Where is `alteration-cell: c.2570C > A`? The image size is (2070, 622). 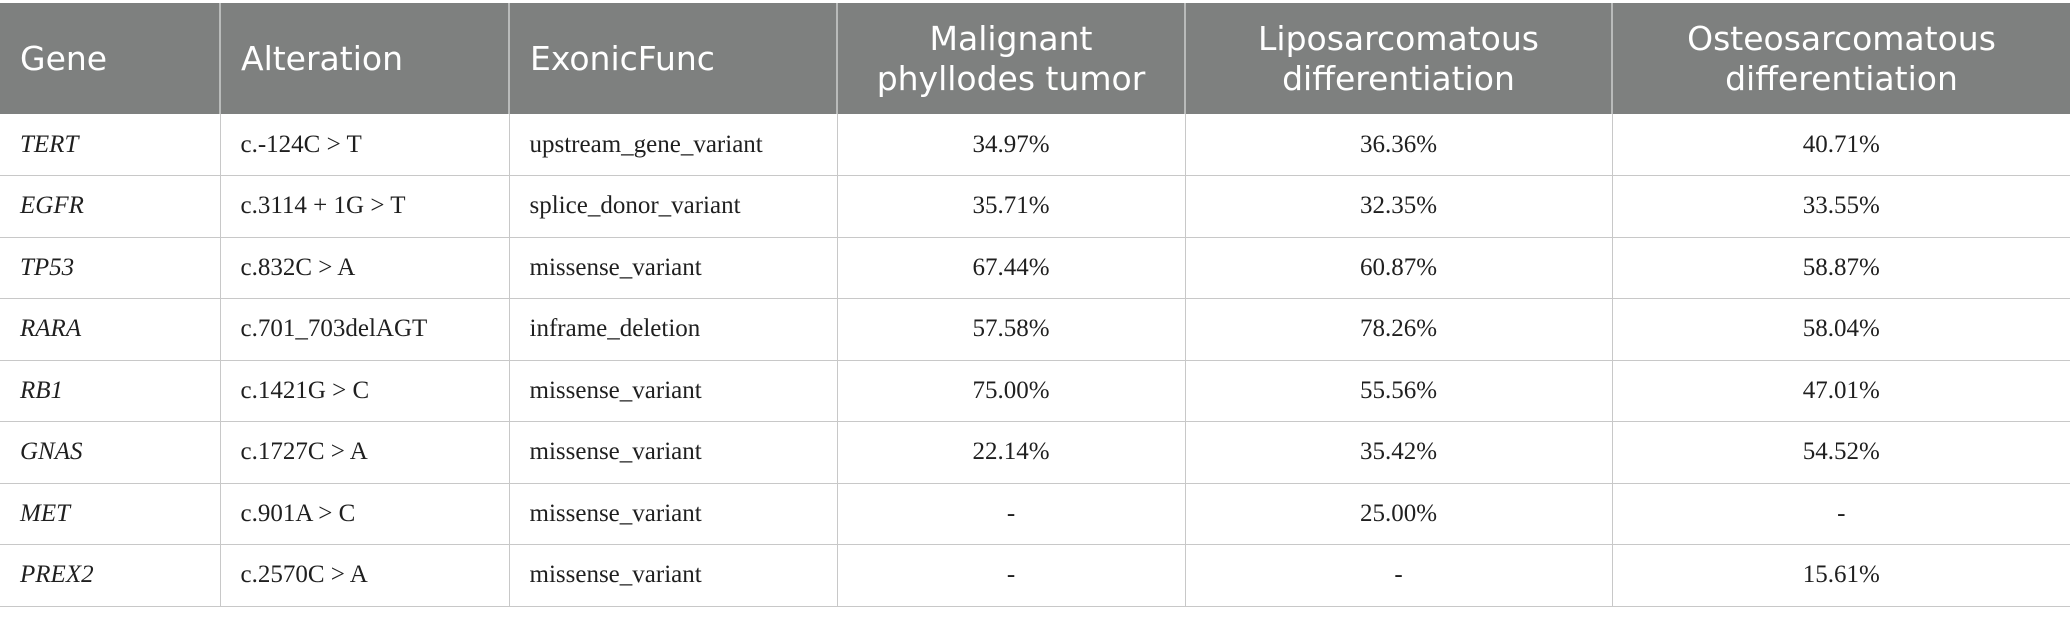
alteration-cell: c.2570C > A is located at coordinates (364, 575).